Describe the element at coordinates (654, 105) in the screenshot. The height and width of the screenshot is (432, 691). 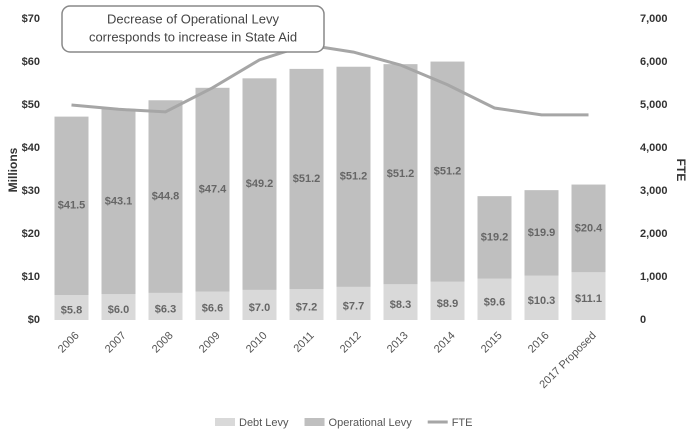
I see `y2-tick-label: 5,000` at that location.